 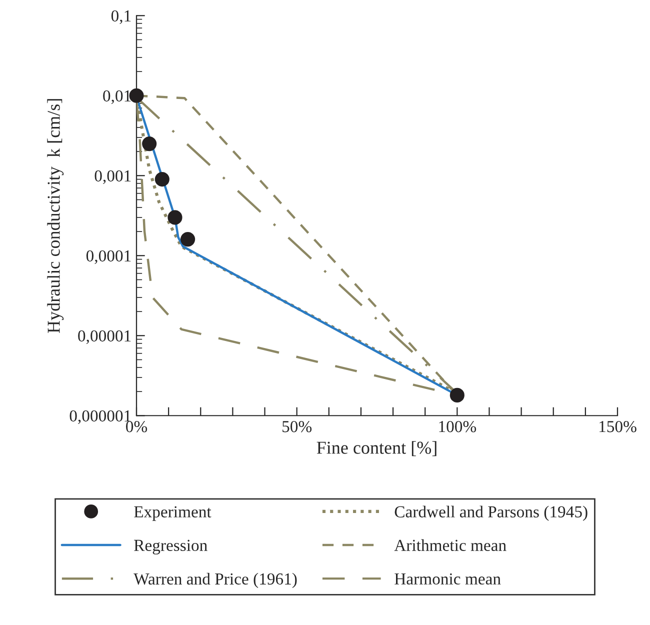 I want to click on legend-label: Arithmetic mean, so click(x=450, y=545).